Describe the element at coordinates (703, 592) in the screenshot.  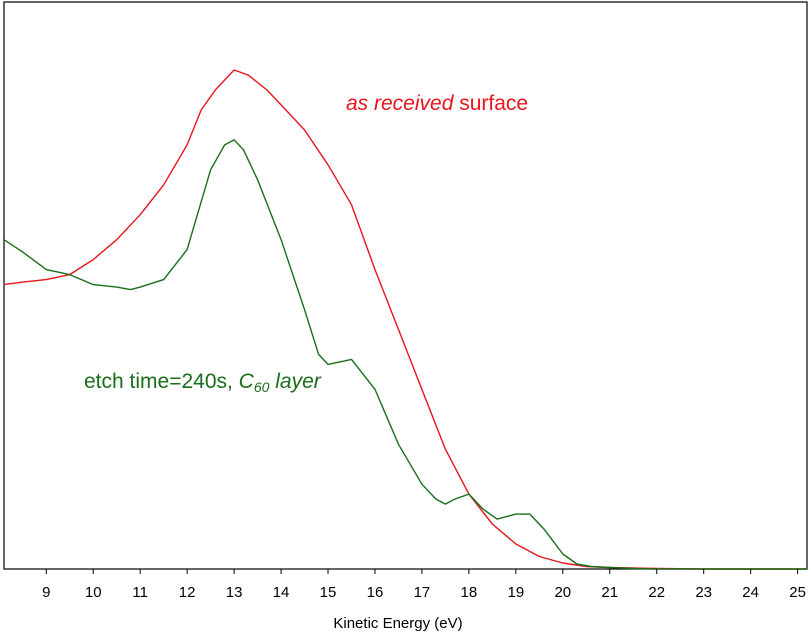
I see `x-tick-label: 23` at that location.